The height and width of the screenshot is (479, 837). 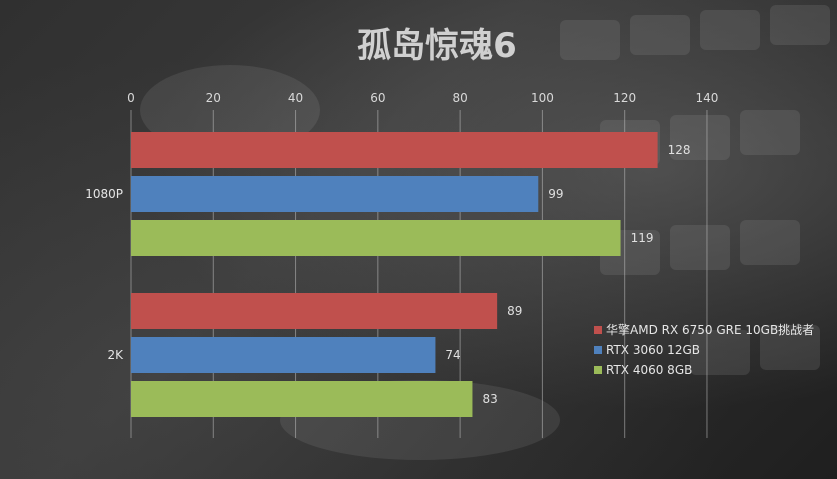 I want to click on data-label: 89, so click(x=514, y=311).